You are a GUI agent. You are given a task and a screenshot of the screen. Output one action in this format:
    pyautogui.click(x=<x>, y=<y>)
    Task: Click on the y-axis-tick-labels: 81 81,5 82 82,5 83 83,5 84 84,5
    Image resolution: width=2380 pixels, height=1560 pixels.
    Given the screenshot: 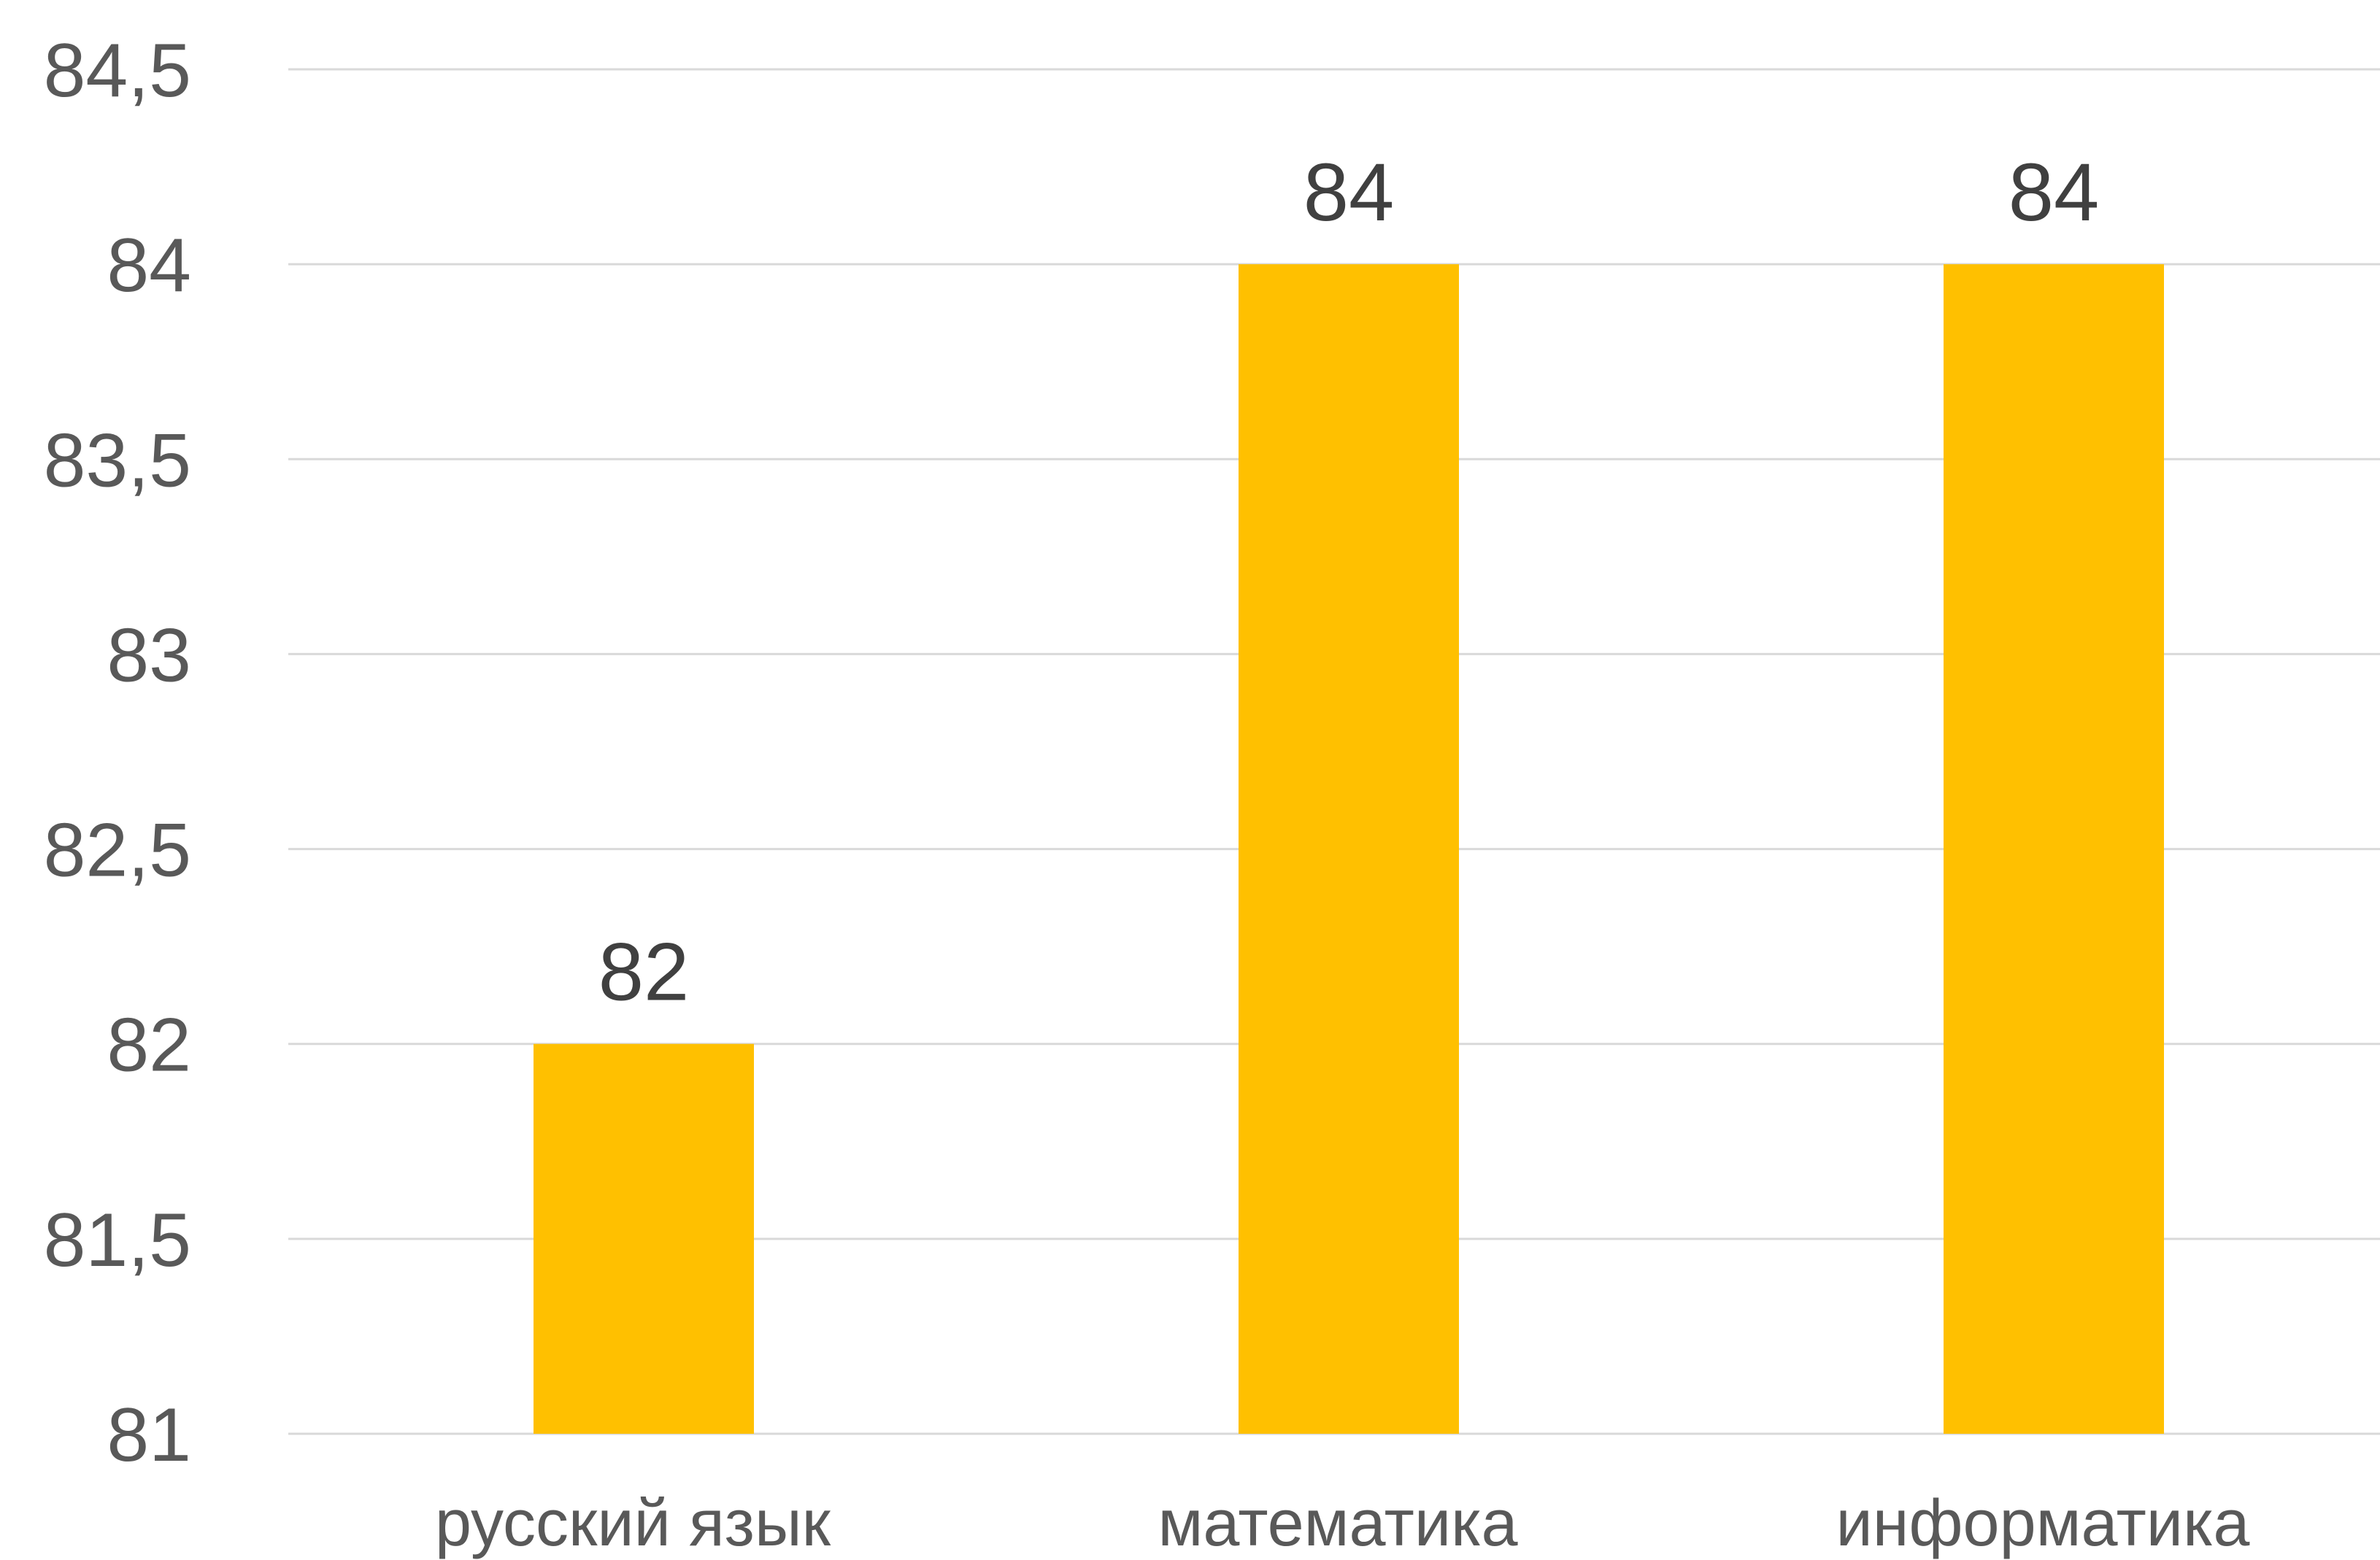 What is the action you would take?
    pyautogui.click(x=118, y=753)
    